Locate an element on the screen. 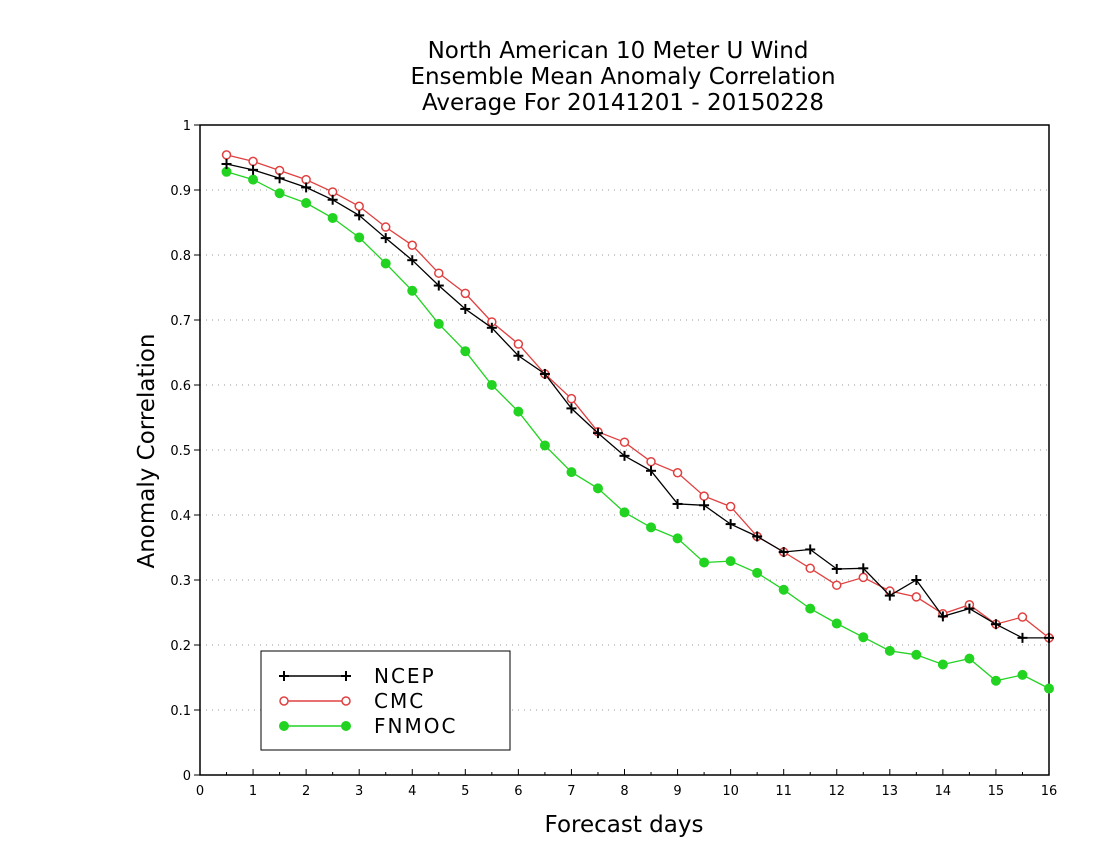 Image resolution: width=1100 pixels, height=850 pixels. x-axis-label: Forecast days is located at coordinates (624, 825).